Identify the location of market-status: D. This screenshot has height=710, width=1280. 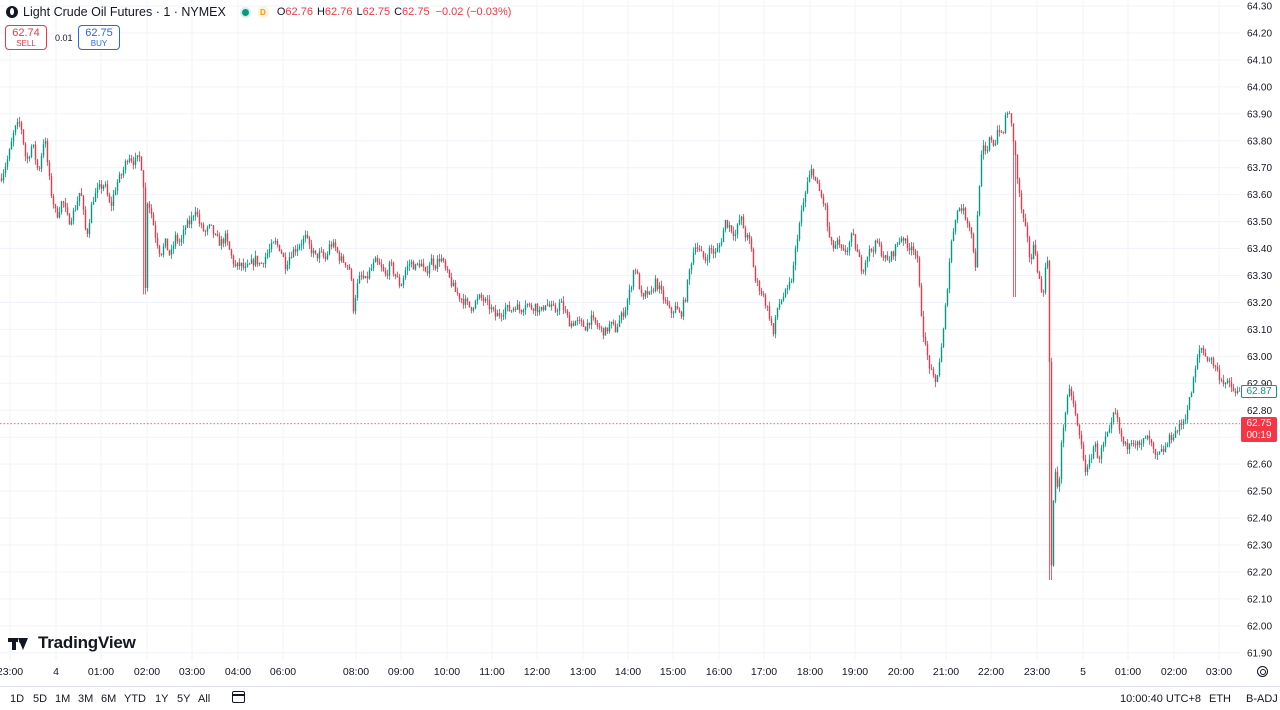
(254, 12).